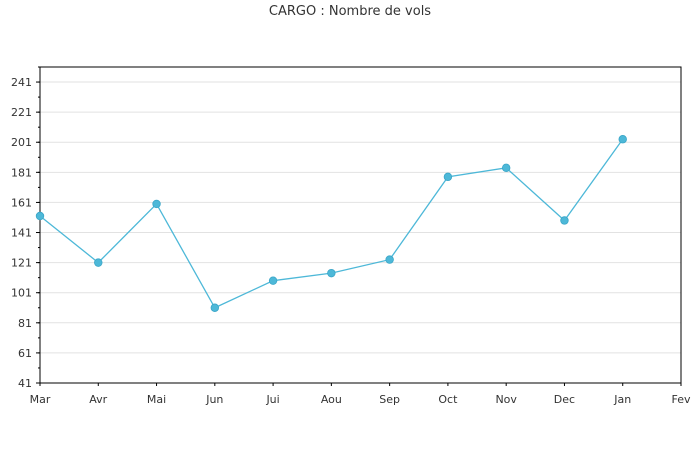 The image size is (700, 460). I want to click on y-tick-label: 241, so click(21, 82).